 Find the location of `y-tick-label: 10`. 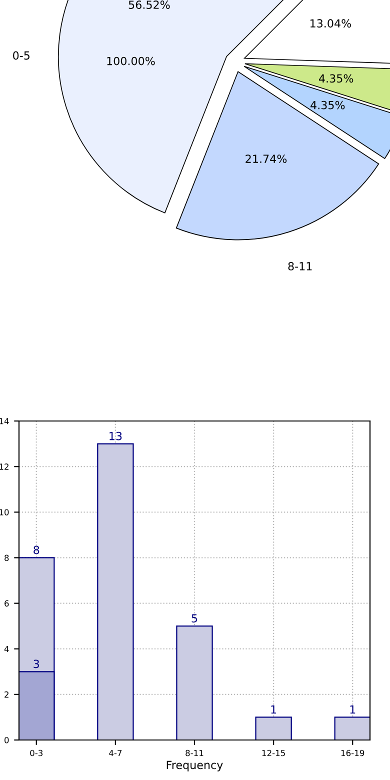

y-tick-label: 10 is located at coordinates (4, 512).